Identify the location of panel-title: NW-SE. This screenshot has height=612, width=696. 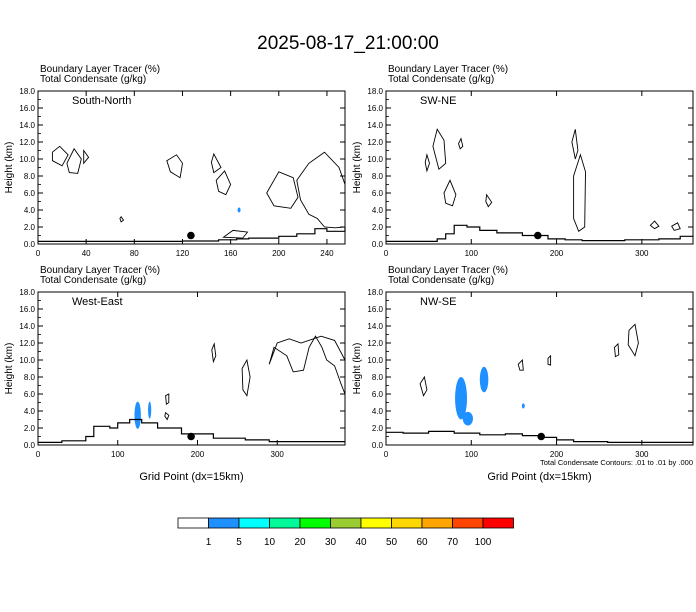
(438, 302).